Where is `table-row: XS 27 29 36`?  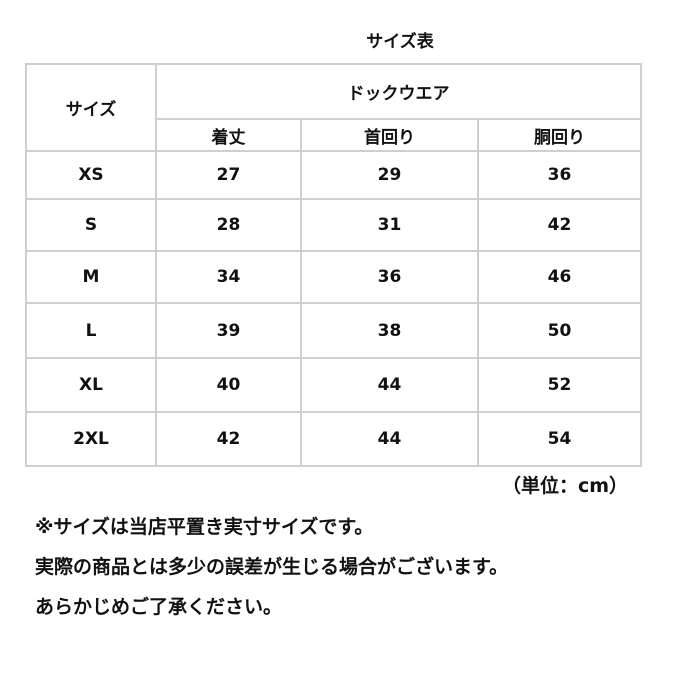 table-row: XS 27 29 36 is located at coordinates (333, 175).